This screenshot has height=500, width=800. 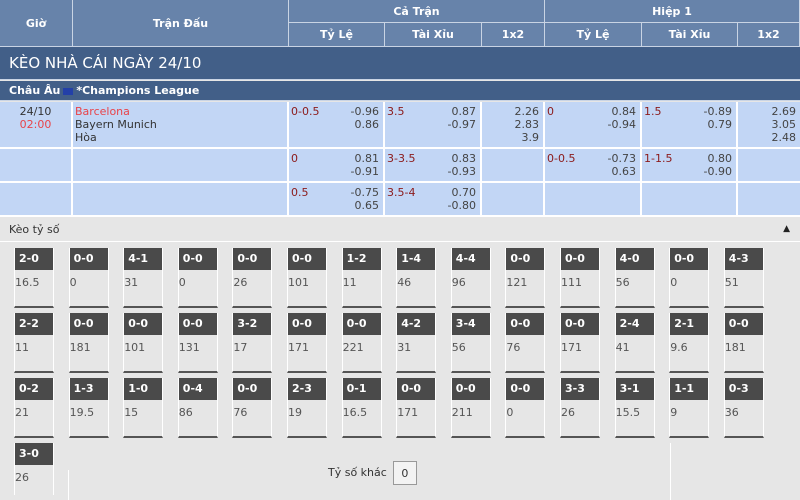 What do you see at coordinates (786, 229) in the screenshot?
I see `caret-up-icon: ▲` at bounding box center [786, 229].